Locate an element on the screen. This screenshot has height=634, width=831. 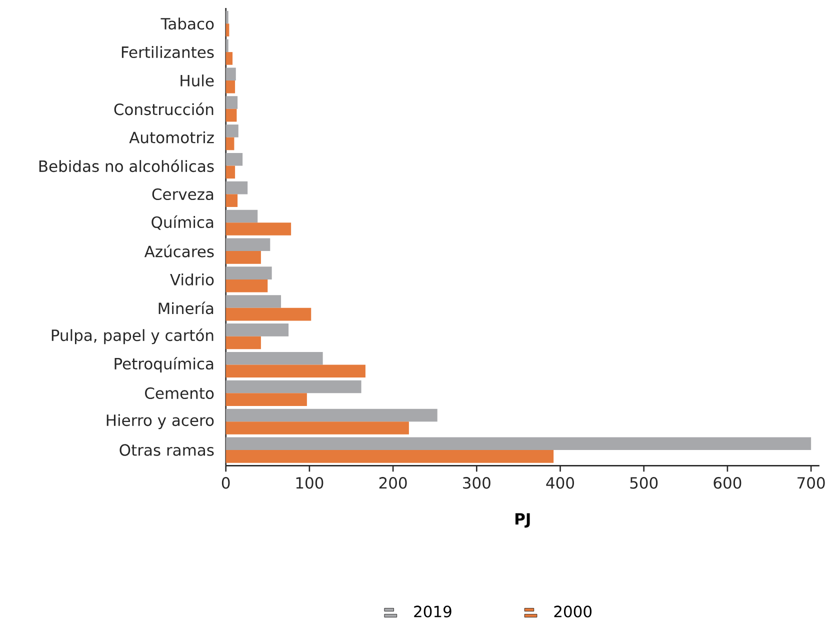
y-tick-label: Bebidas no alcohólicas is located at coordinates (126, 166).